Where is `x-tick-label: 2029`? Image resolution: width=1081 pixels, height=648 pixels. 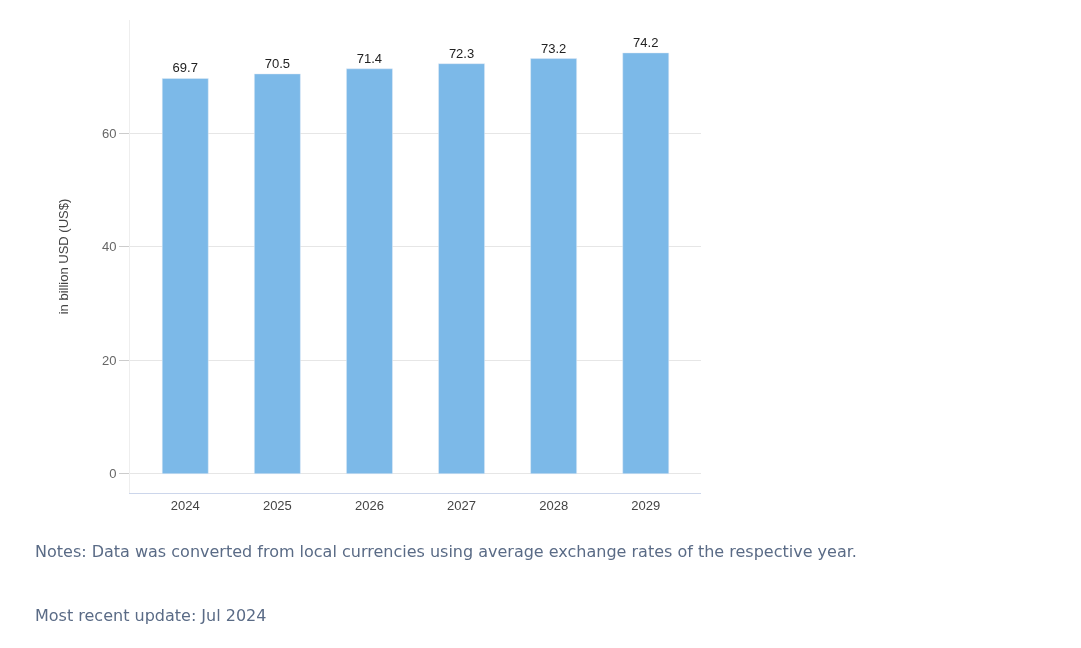
x-tick-label: 2029 is located at coordinates (646, 505).